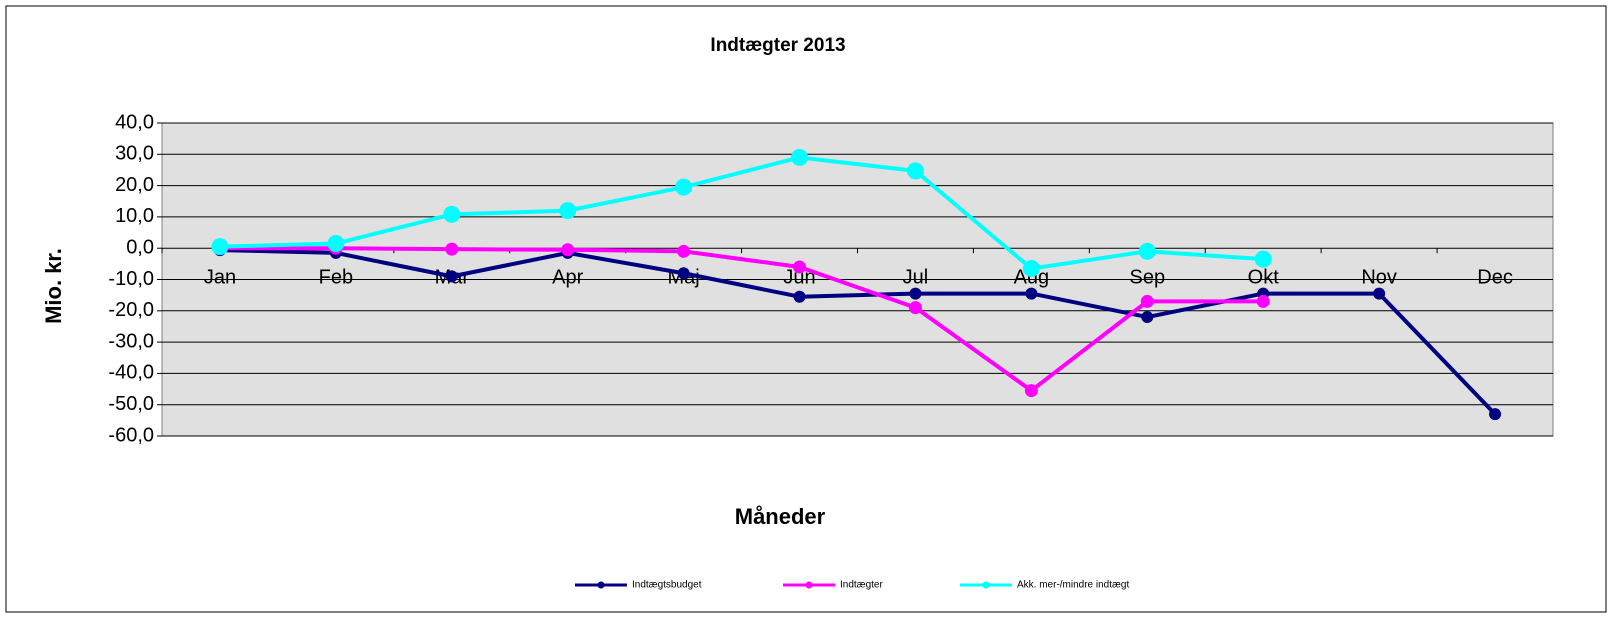 Image resolution: width=1613 pixels, height=631 pixels. What do you see at coordinates (220, 277) in the screenshot?
I see `x-tick-label: Jan` at bounding box center [220, 277].